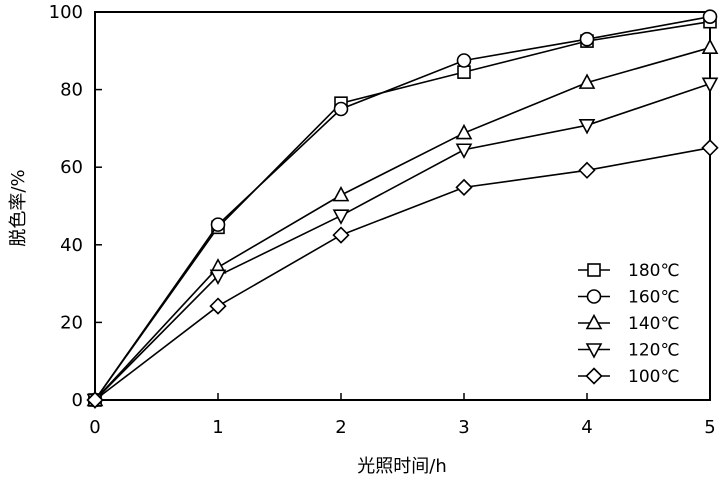  Describe the element at coordinates (71, 322) in the screenshot. I see `y-tick-label: 20` at that location.